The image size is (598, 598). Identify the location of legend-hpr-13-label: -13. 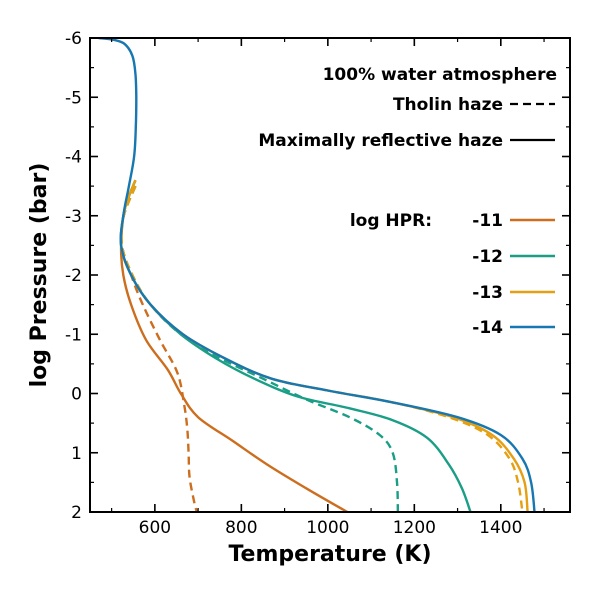
(487, 293).